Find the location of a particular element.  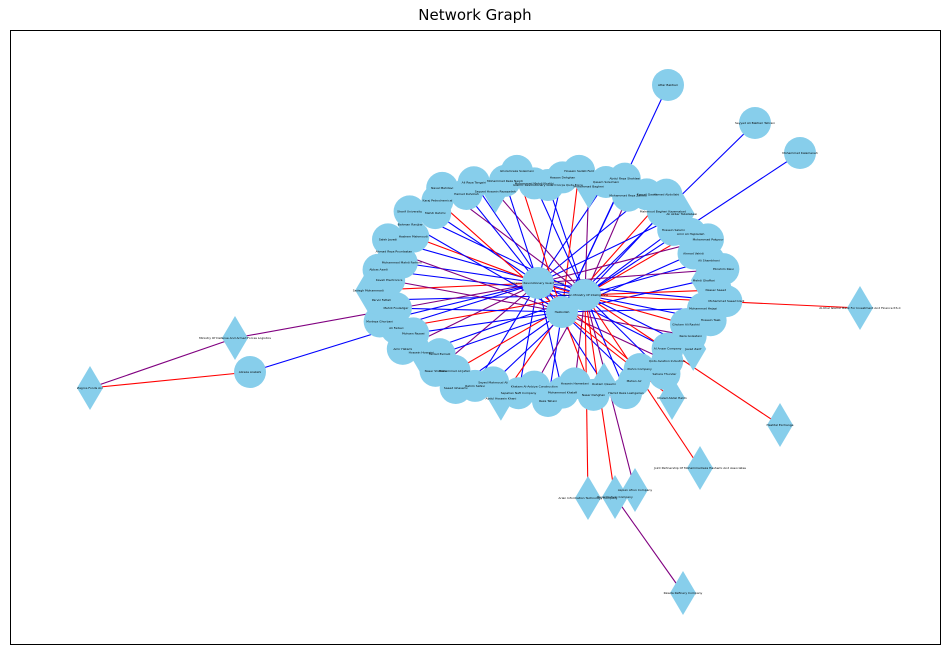

ring-node-label: Mohammad Reza Zahedi is located at coordinates (627, 196).